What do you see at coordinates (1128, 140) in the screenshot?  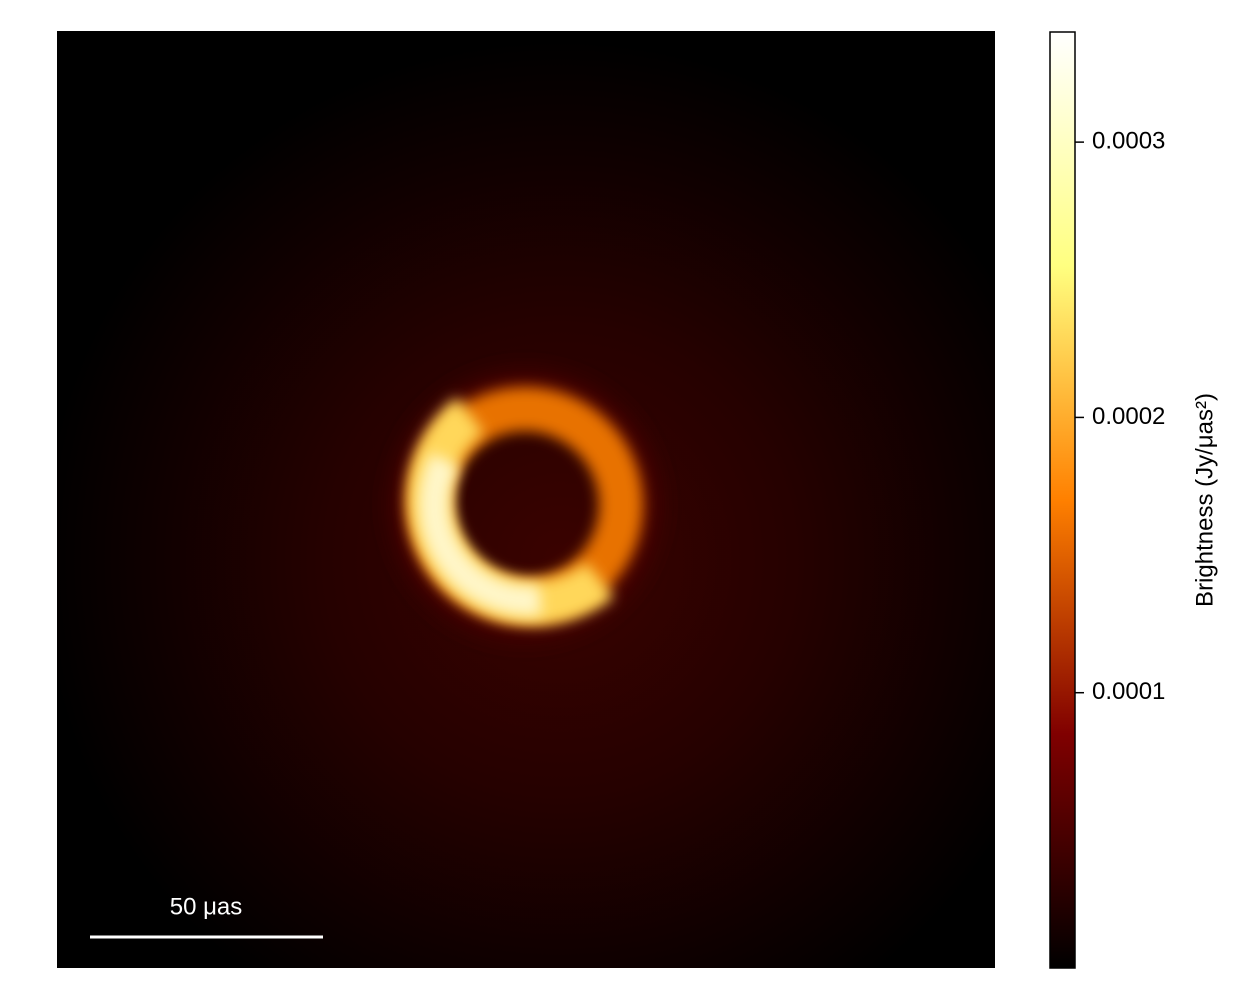 I see `colorbar-tick-label: 0.0003` at bounding box center [1128, 140].